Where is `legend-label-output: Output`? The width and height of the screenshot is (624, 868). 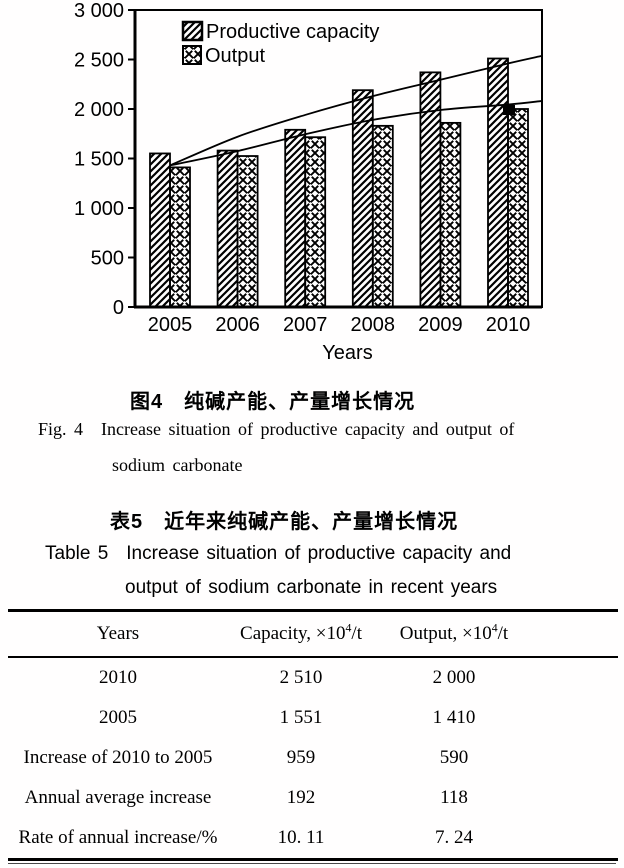 legend-label-output: Output is located at coordinates (235, 56).